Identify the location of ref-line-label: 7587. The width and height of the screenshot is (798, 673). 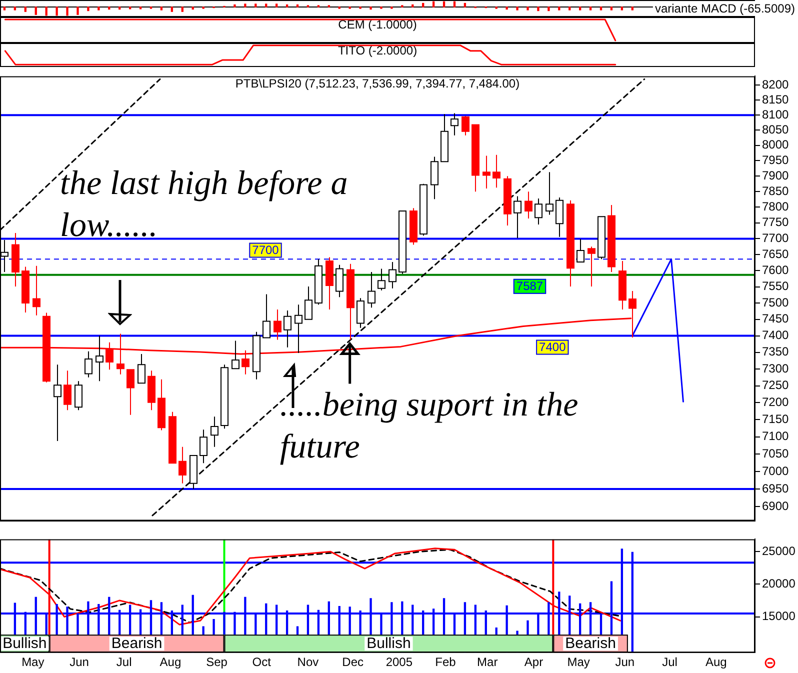
(530, 286).